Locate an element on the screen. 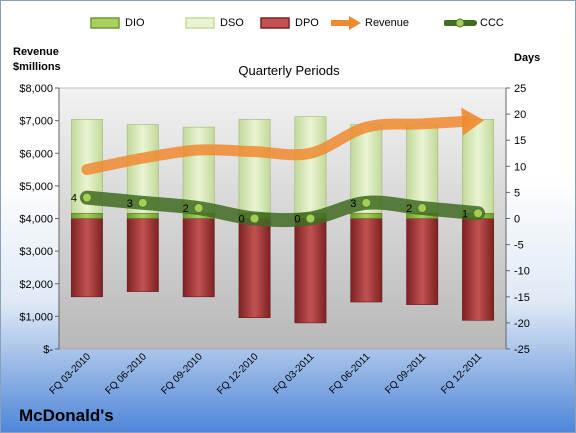  legend-label: DIO is located at coordinates (135, 23).